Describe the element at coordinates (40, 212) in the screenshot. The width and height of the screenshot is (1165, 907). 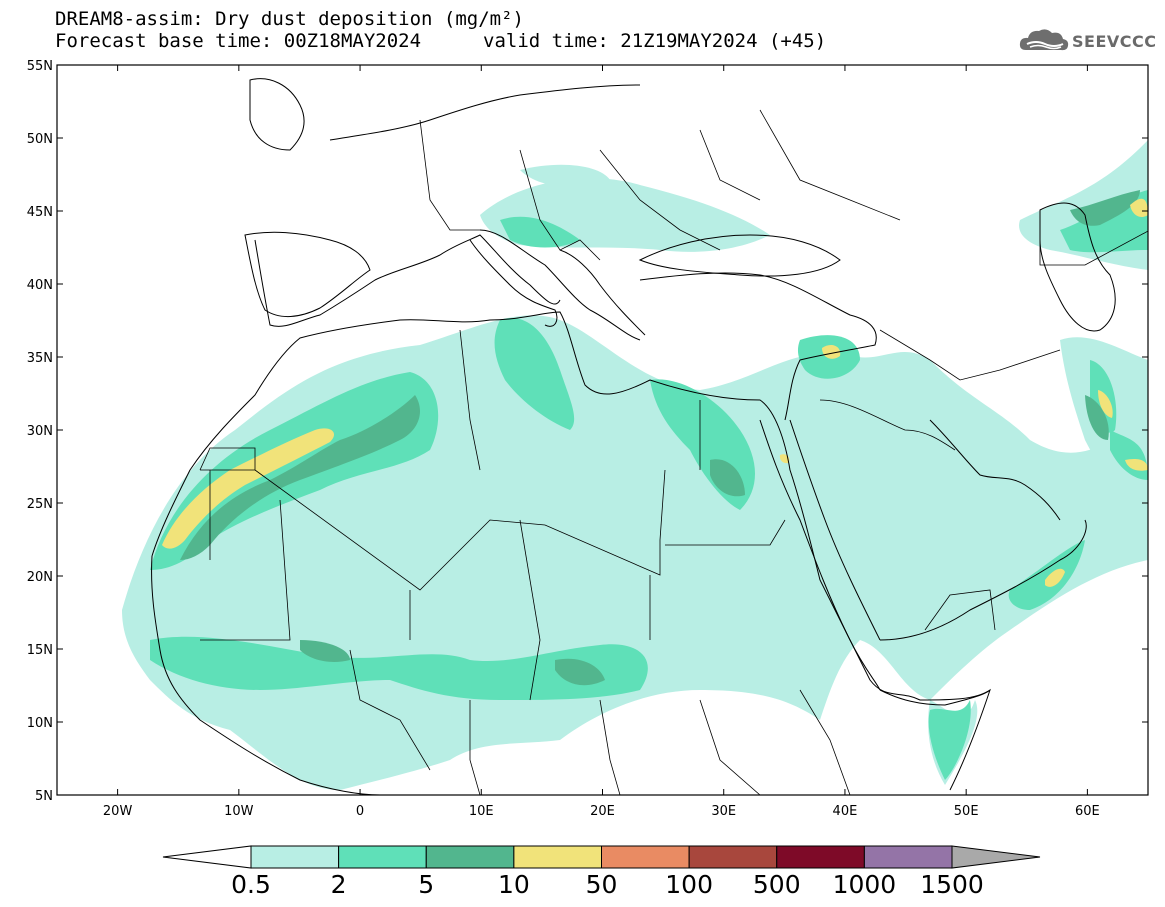
I see `lat-tick-label: 45N` at that location.